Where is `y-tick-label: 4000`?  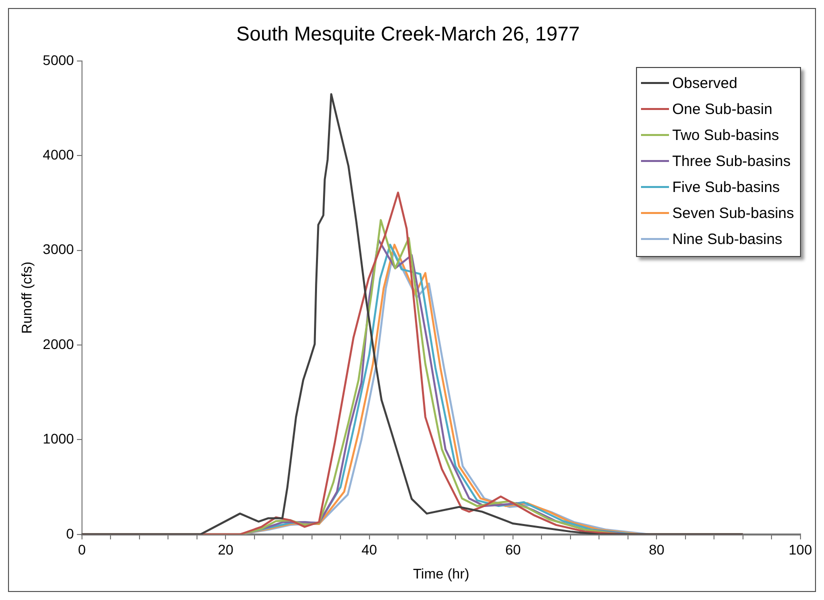 y-tick-label: 4000 is located at coordinates (58, 154).